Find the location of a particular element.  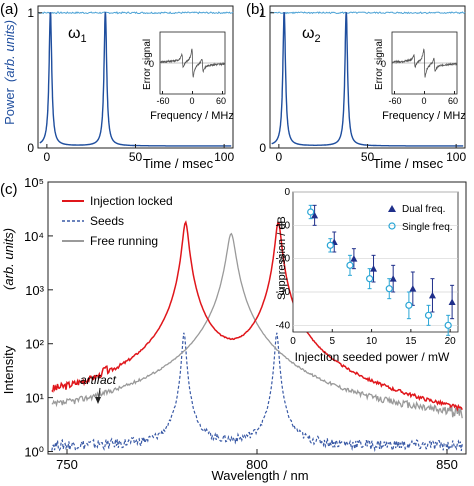

inset-y-tick-label: -20 is located at coordinates (283, 259).